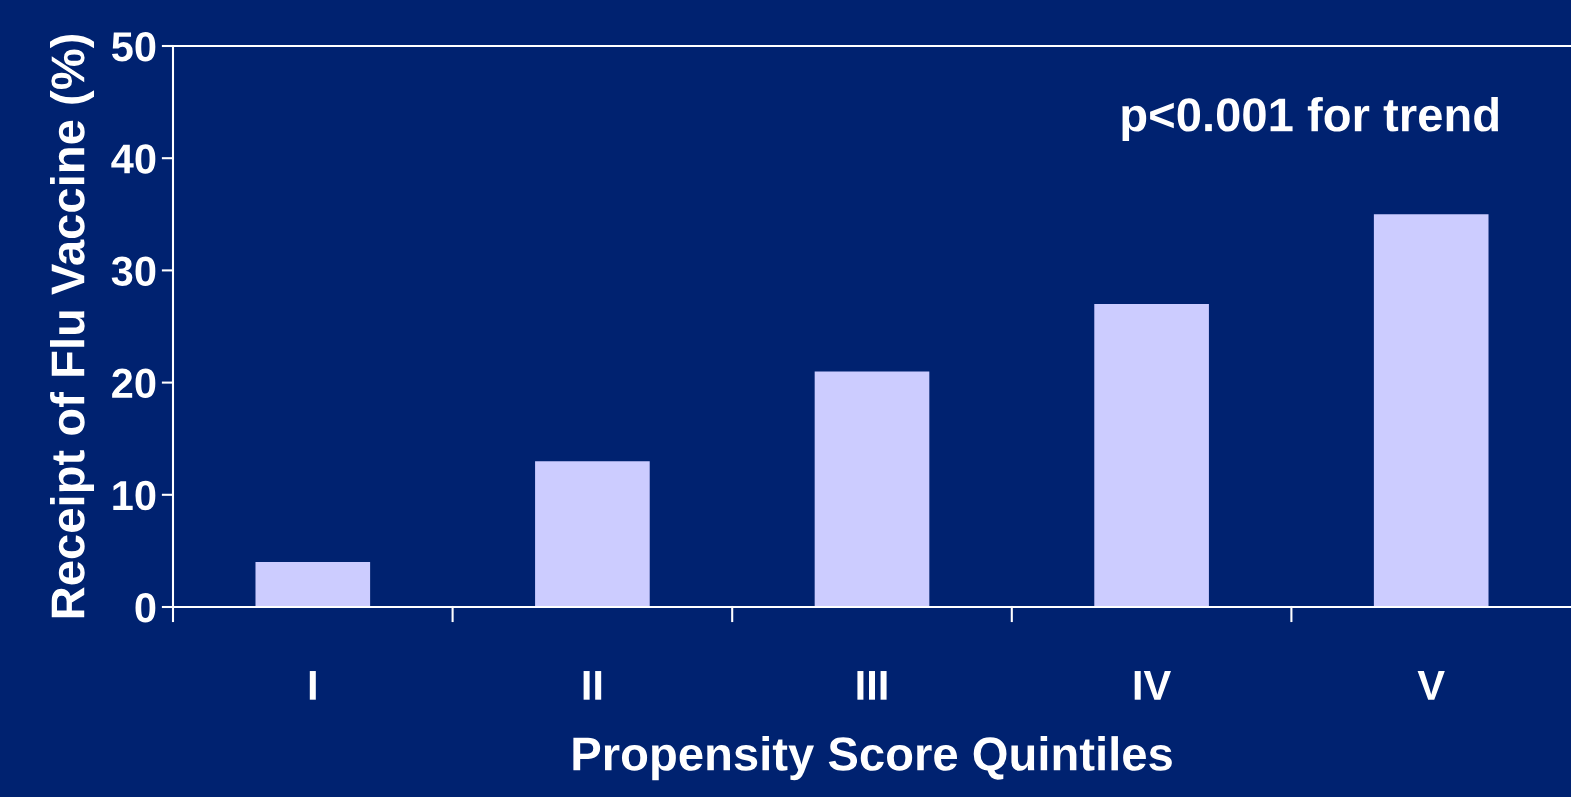  Describe the element at coordinates (134, 495) in the screenshot. I see `y-tick-label: 10` at that location.